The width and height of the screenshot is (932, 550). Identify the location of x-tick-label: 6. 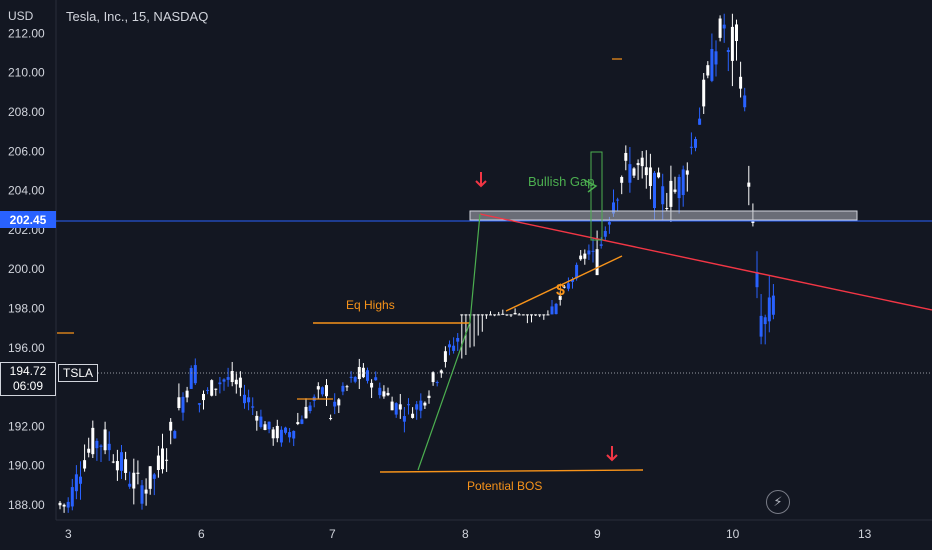
(201, 534).